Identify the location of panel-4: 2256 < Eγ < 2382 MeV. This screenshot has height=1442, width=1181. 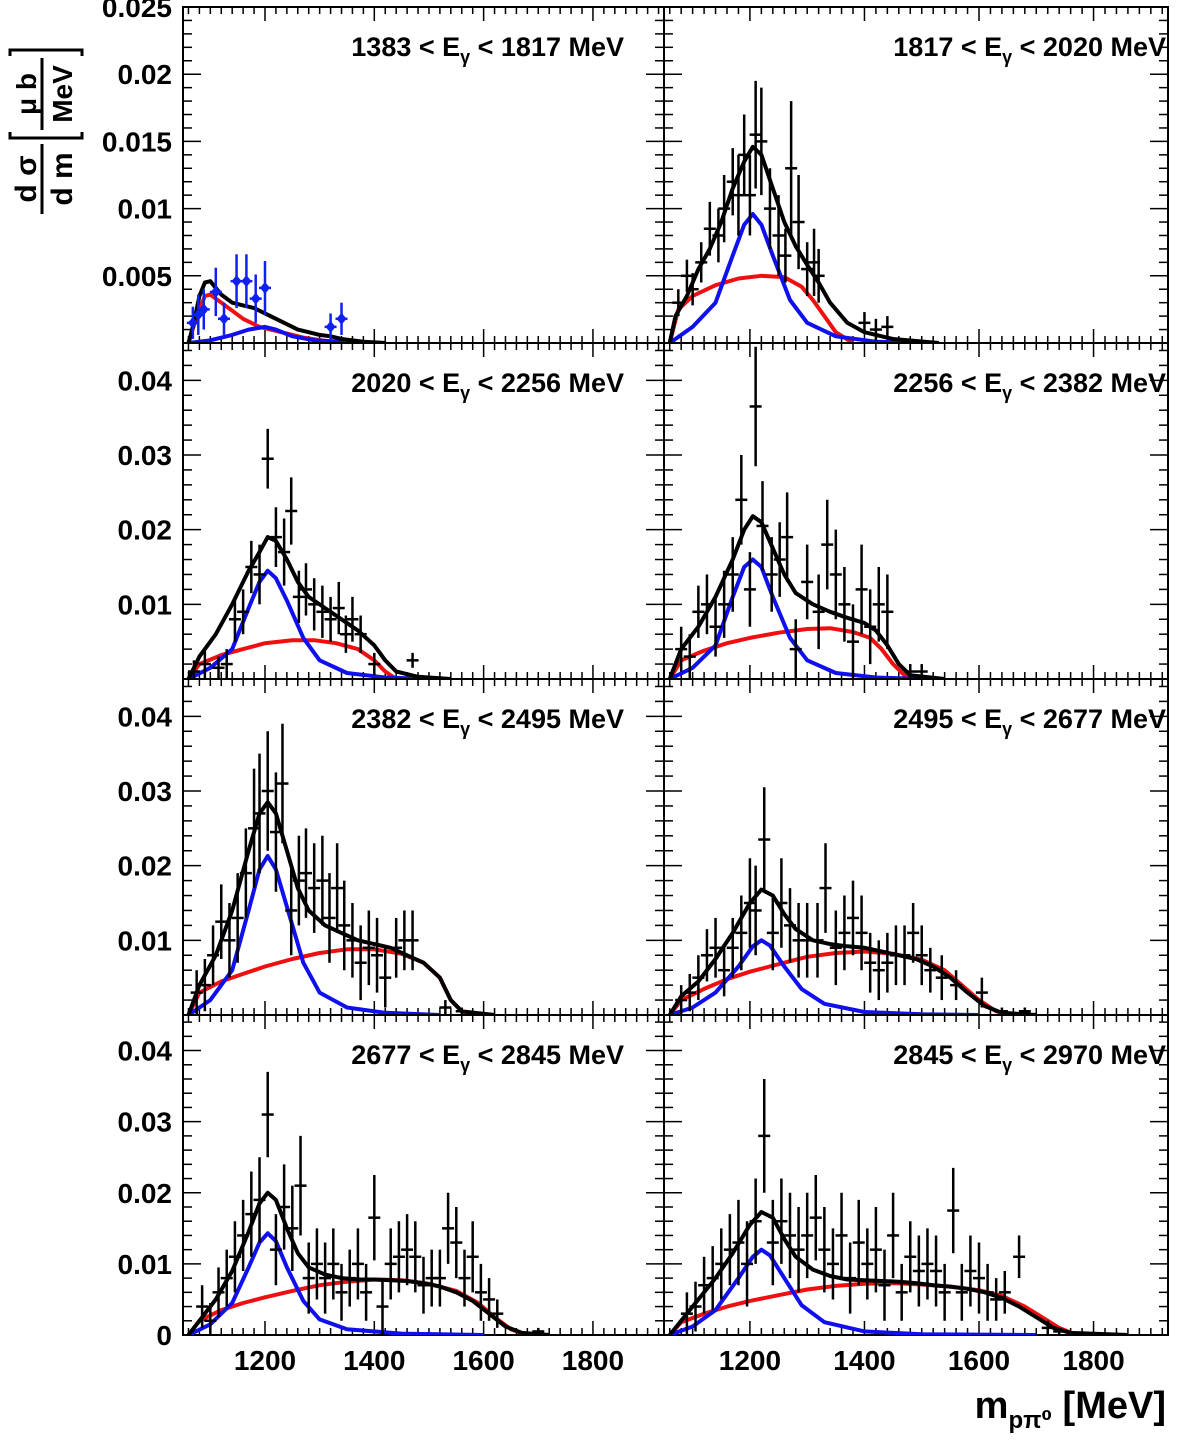
(916, 511).